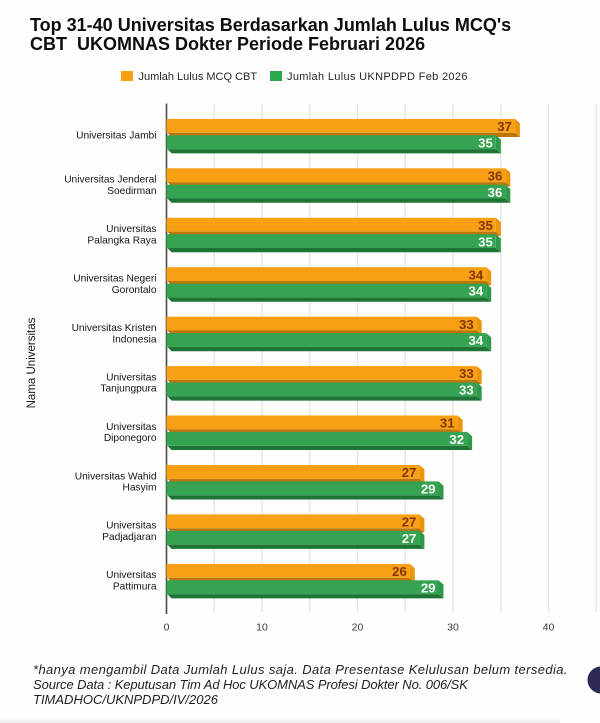  What do you see at coordinates (549, 628) in the screenshot?
I see `svg-text: 40` at bounding box center [549, 628].